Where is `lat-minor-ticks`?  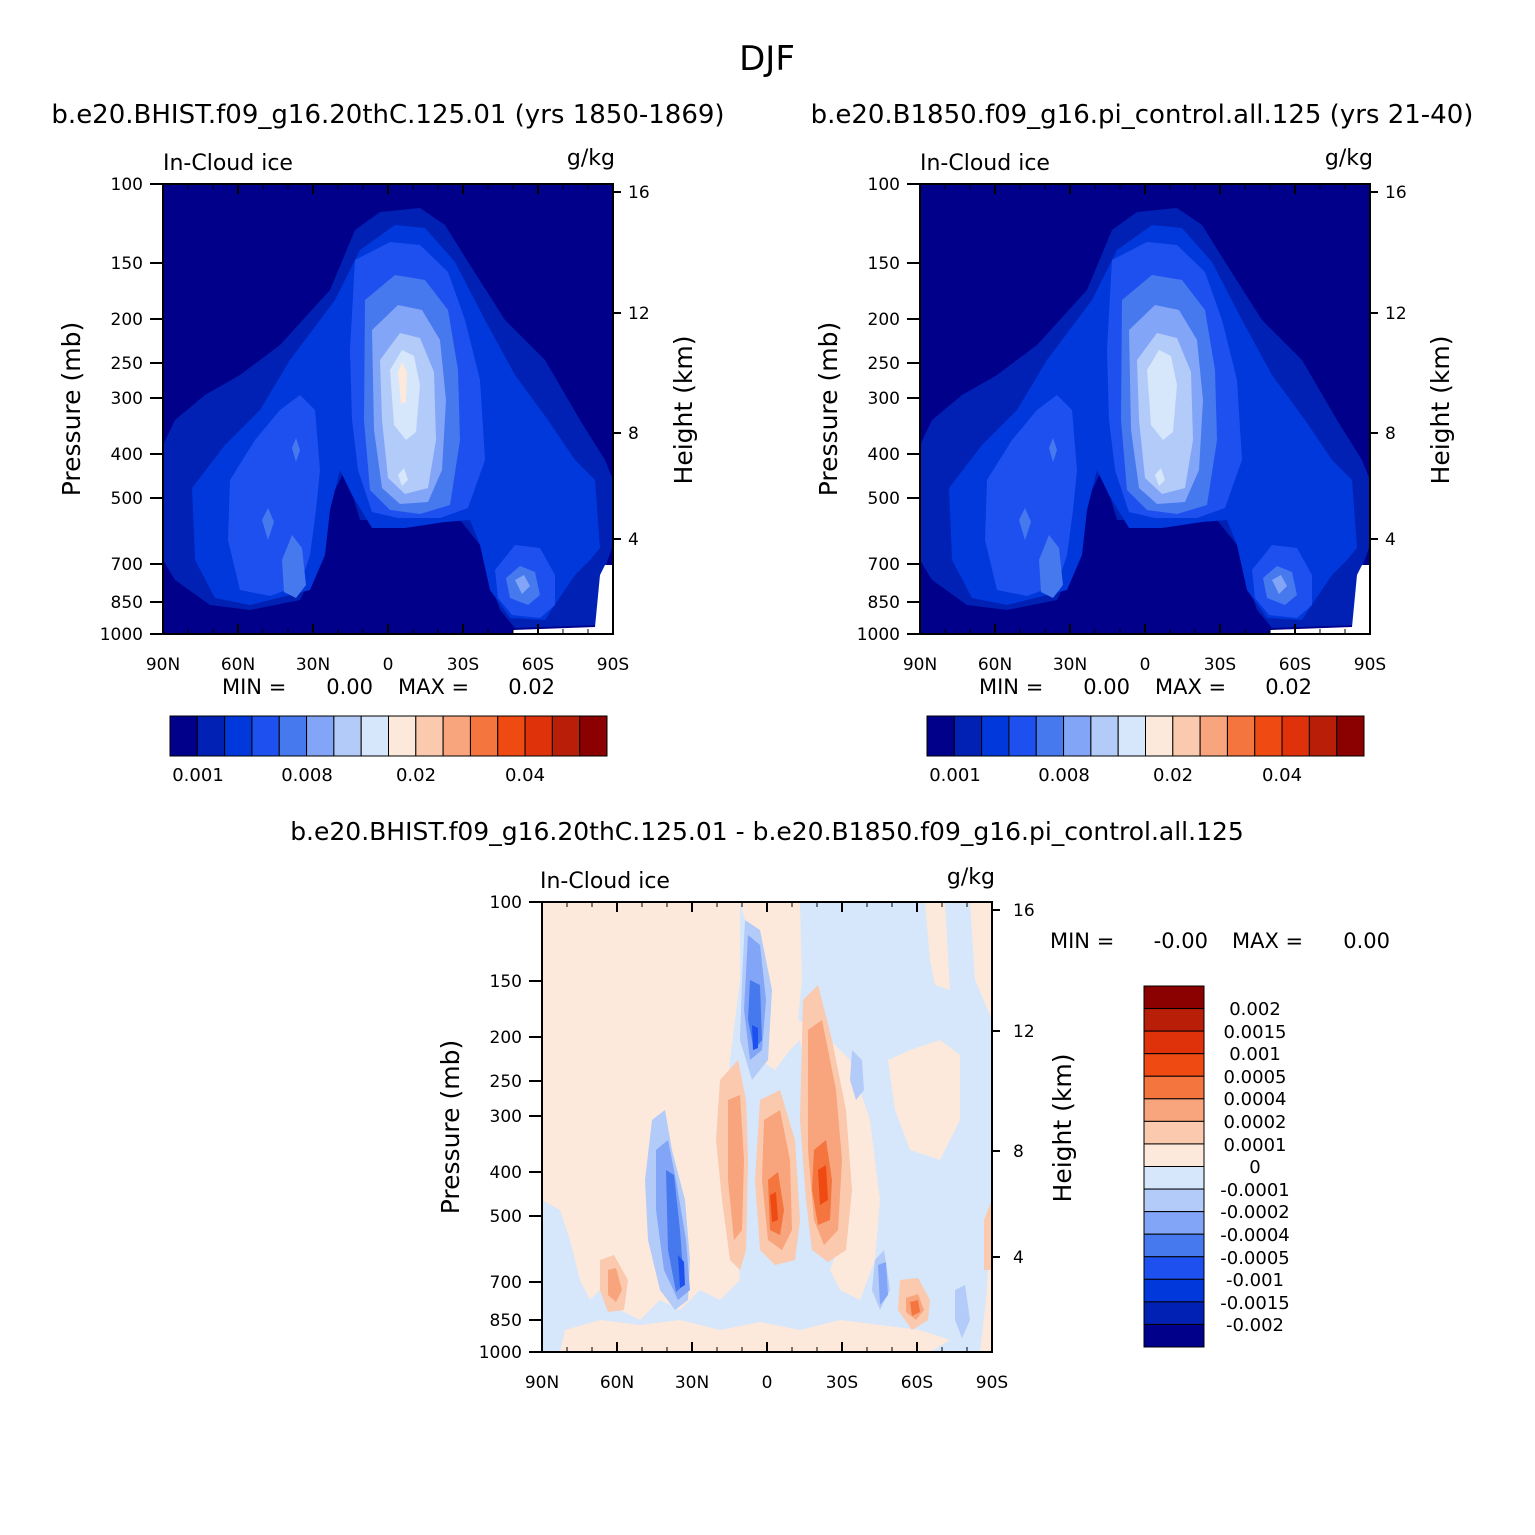 lat-minor-ticks is located at coordinates (1145, 409).